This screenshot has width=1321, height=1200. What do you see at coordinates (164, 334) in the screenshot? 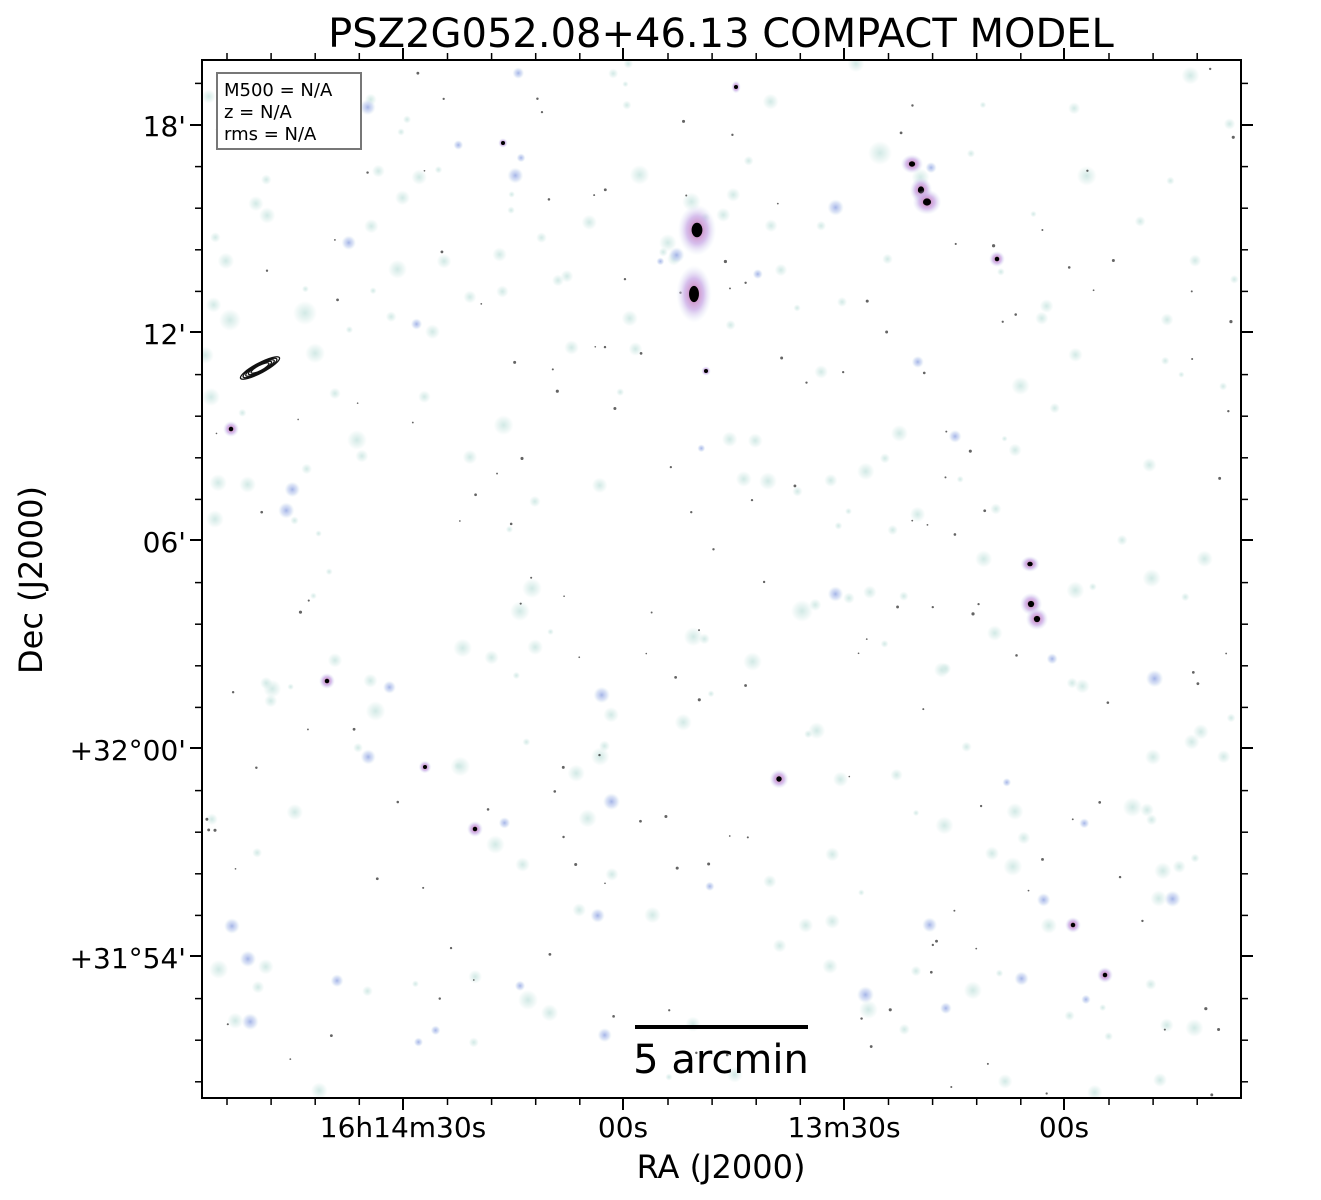
I see `y-tick-label-2: 12'` at bounding box center [164, 334].